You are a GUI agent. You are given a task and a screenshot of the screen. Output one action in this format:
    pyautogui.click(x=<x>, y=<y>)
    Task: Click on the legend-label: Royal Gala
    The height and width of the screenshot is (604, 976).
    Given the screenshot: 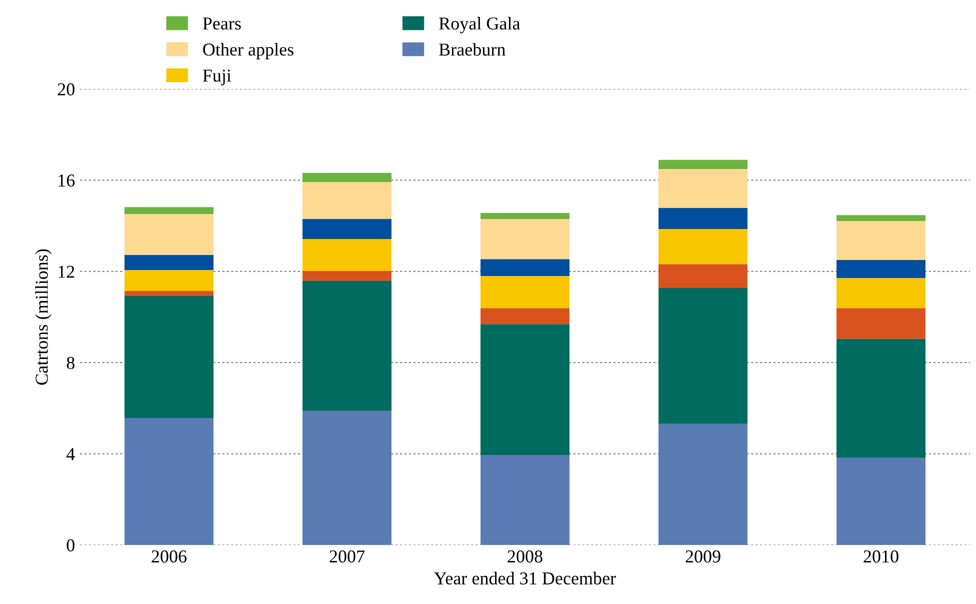 What is the action you would take?
    pyautogui.click(x=479, y=25)
    